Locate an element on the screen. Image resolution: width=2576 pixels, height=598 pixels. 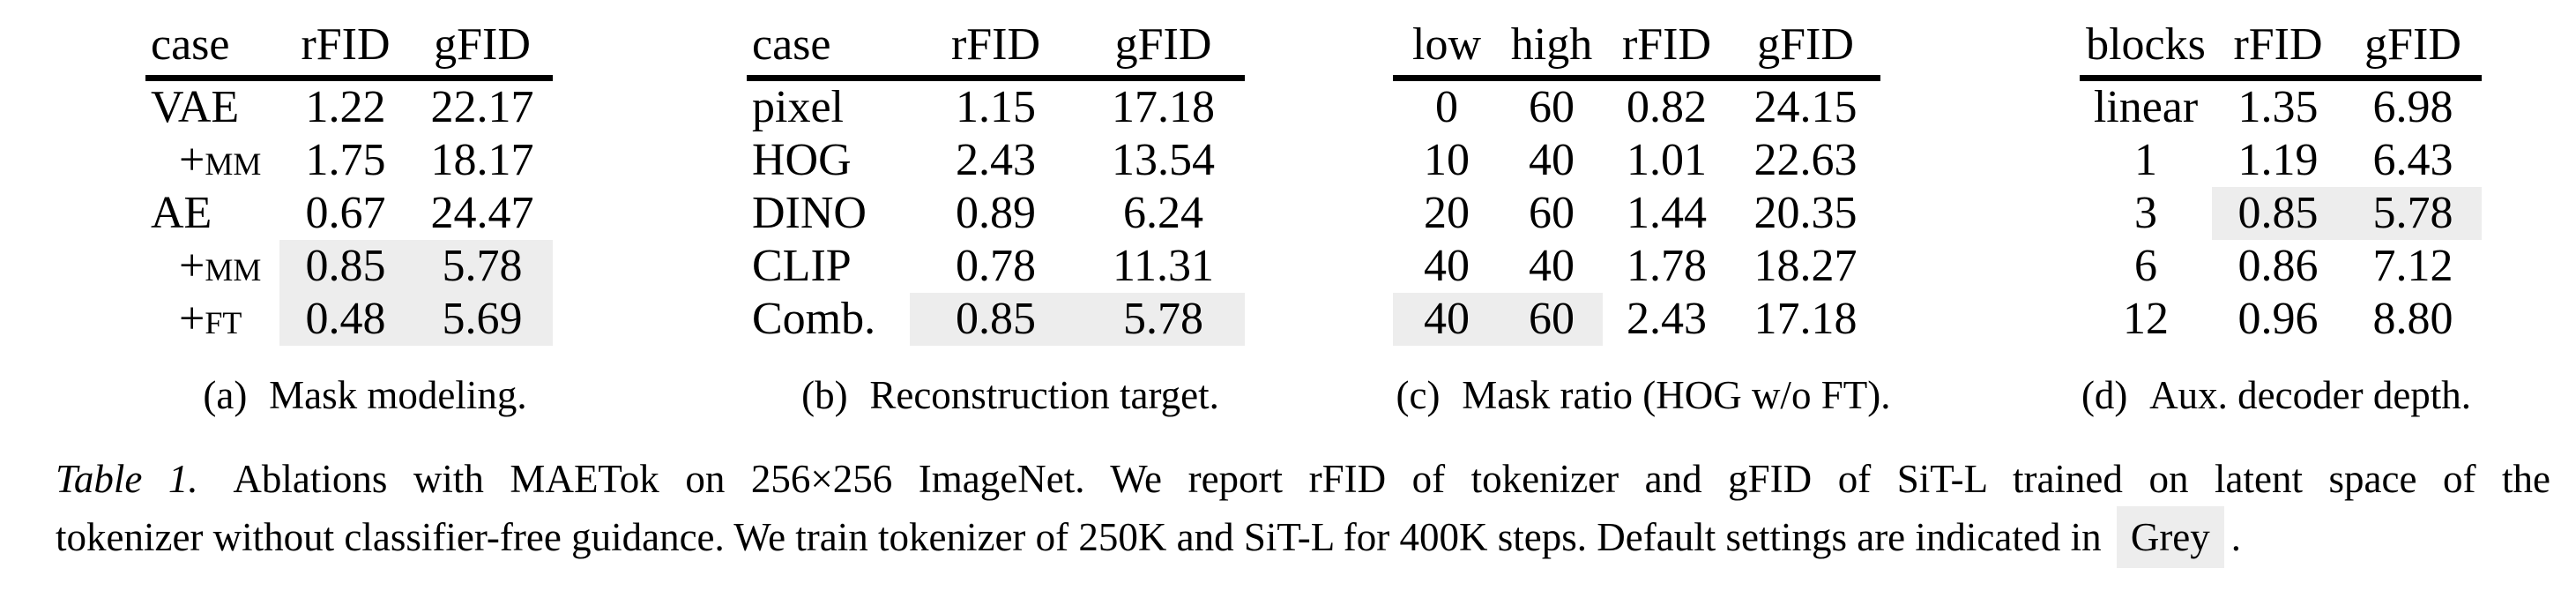
table-cell: 8.80 is located at coordinates (2412, 319).